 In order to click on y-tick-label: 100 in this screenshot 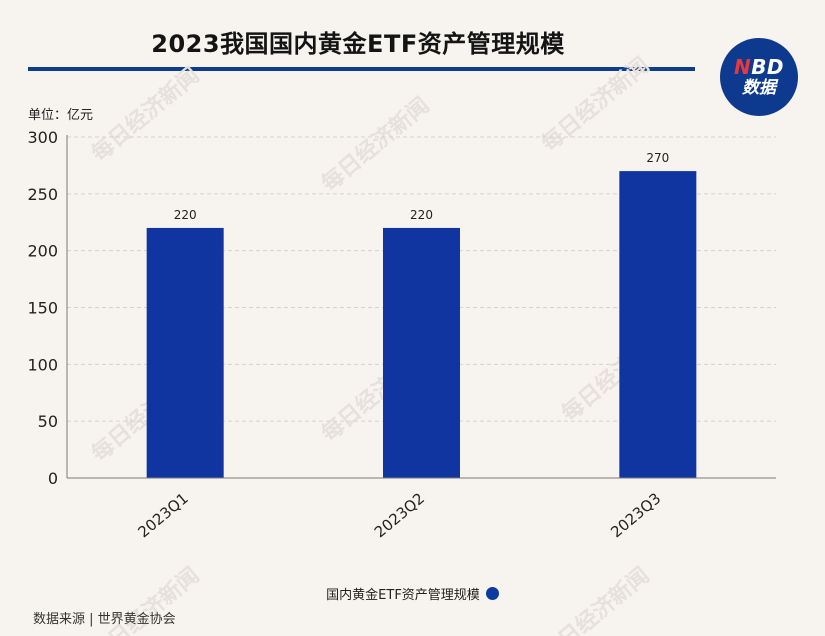, I will do `click(42, 364)`.